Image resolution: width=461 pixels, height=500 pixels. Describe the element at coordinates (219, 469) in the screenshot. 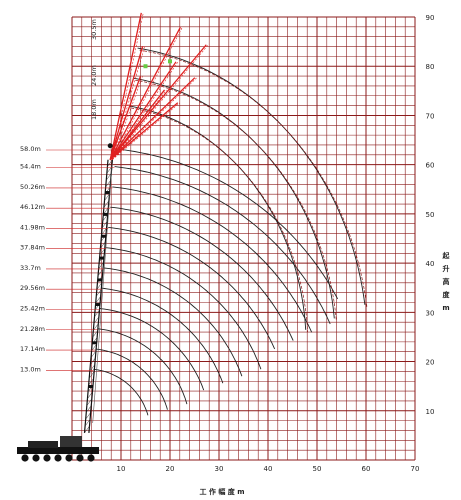

I see `x-tick-label: 30` at that location.